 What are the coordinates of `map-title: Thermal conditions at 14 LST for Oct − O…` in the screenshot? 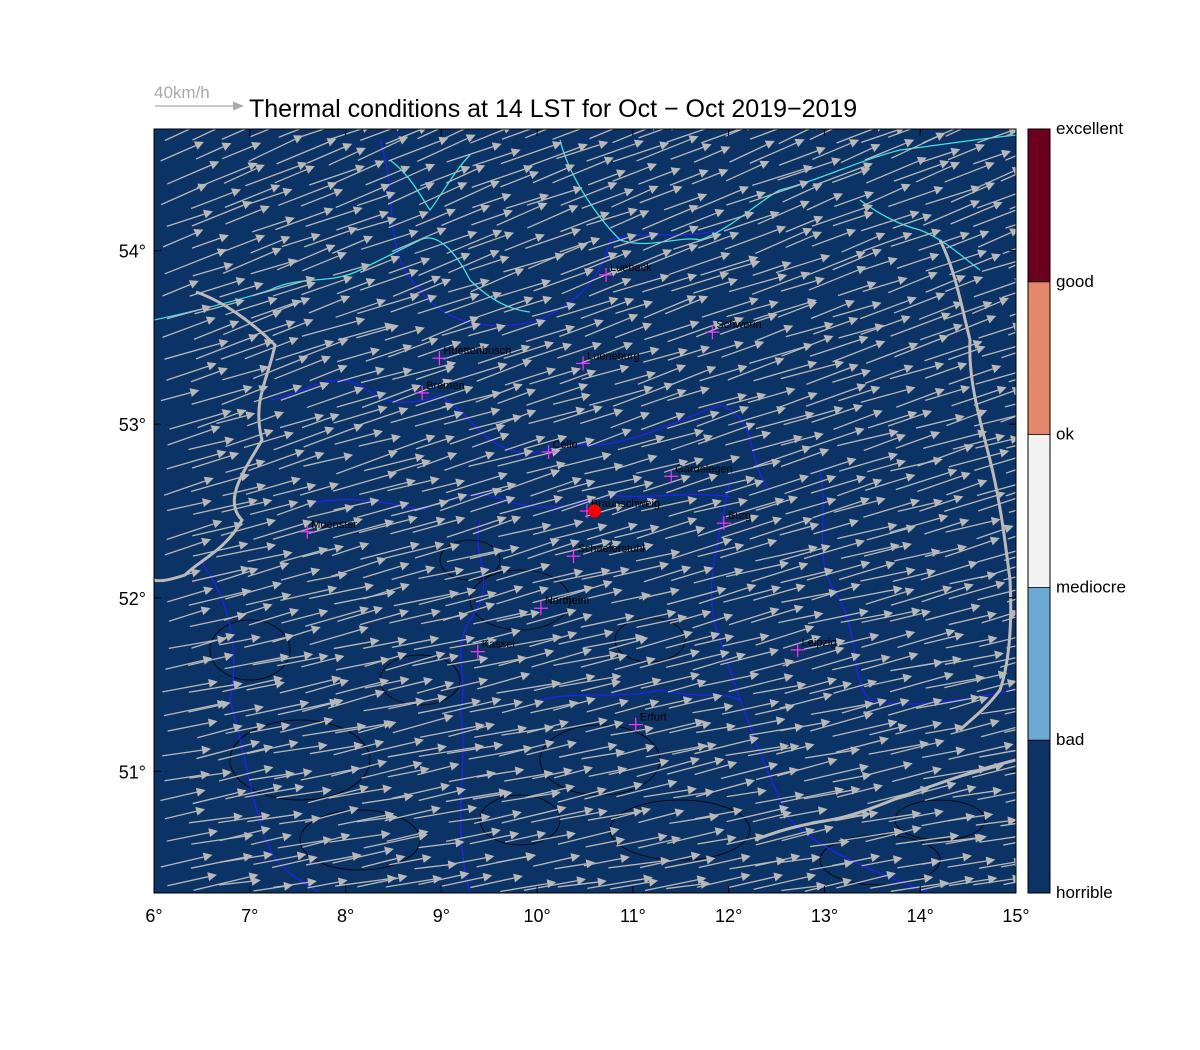 It's located at (553, 109).